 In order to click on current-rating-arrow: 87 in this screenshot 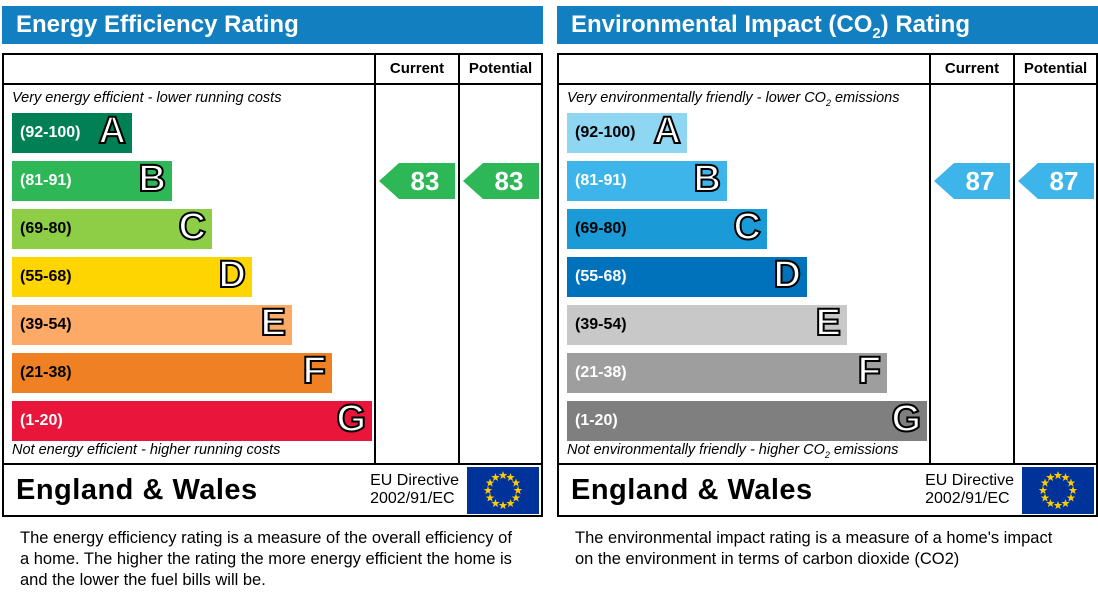, I will do `click(972, 181)`.